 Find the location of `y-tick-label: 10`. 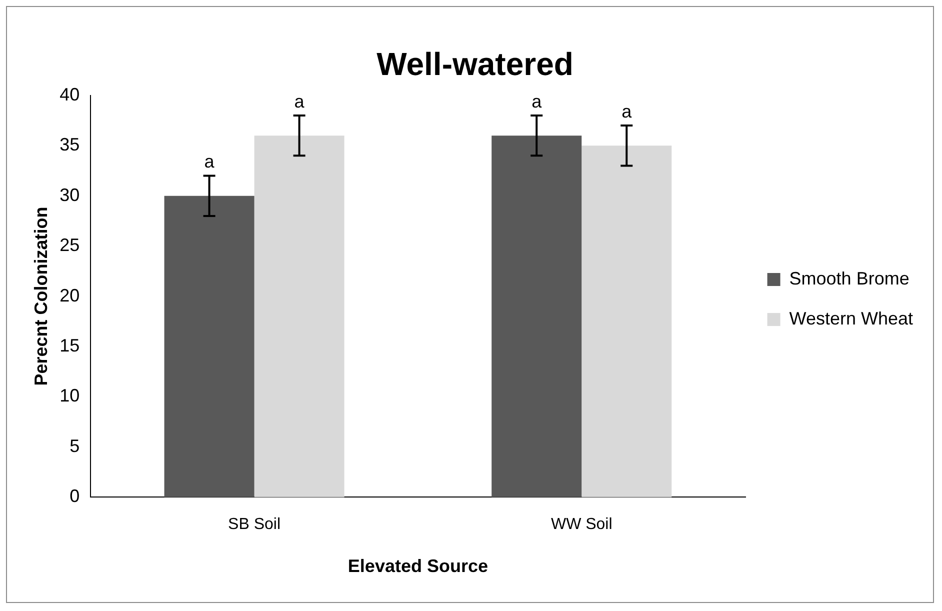

y-tick-label: 10 is located at coordinates (70, 396).